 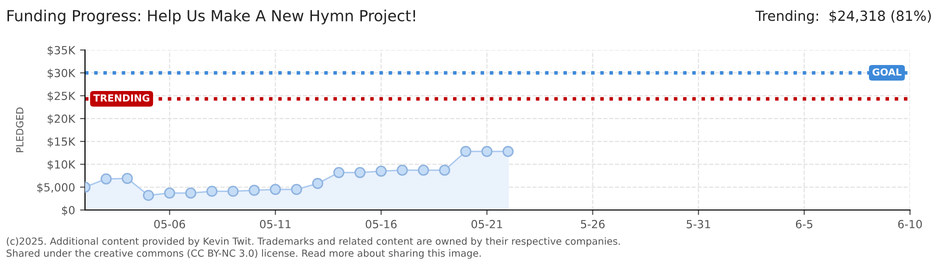 I want to click on x-tick-label: 05-21, so click(x=487, y=224).